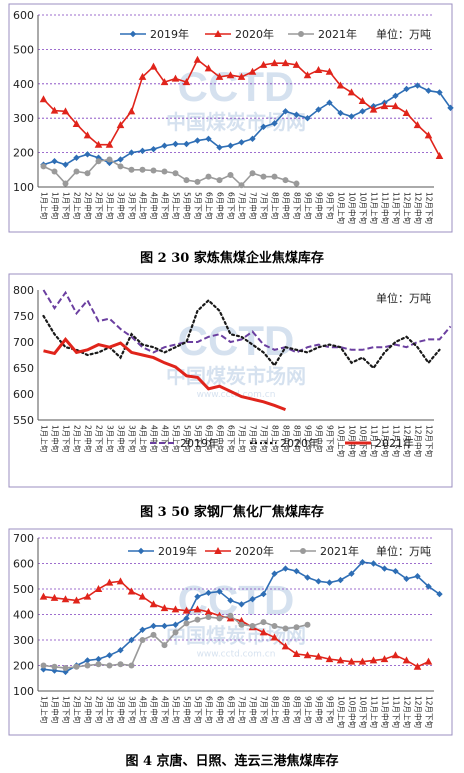  Describe the element at coordinates (241, 107) in the screenshot. I see `series-2020年` at that location.